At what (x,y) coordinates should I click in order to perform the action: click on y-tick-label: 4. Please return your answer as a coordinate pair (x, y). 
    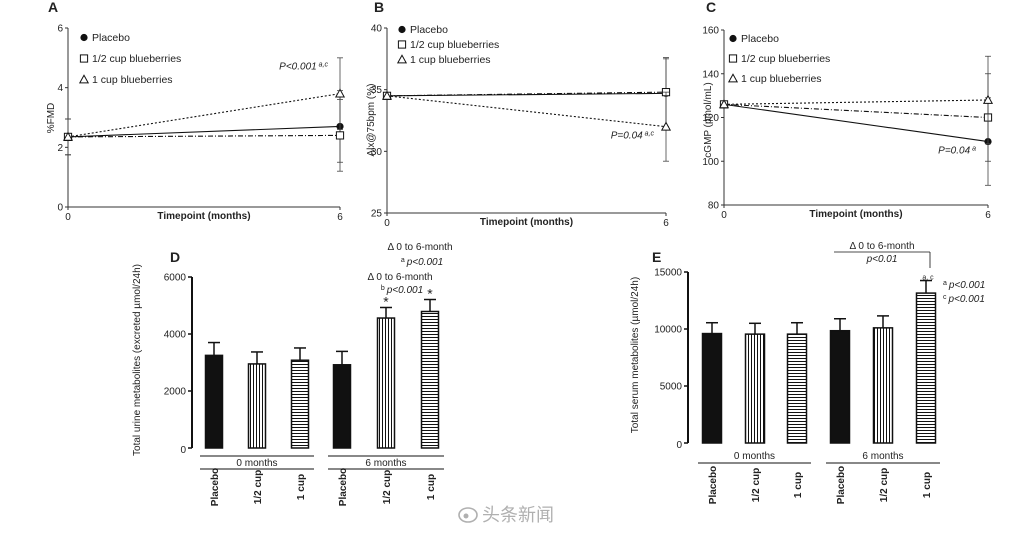
    Looking at the image, I should click on (60, 88).